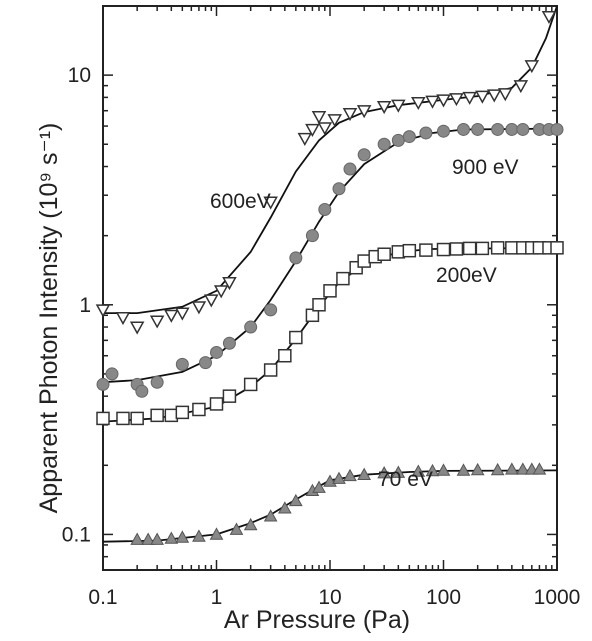 The image size is (592, 641). Describe the element at coordinates (485, 167) in the screenshot. I see `series-label-900ev: 900 eV` at that location.